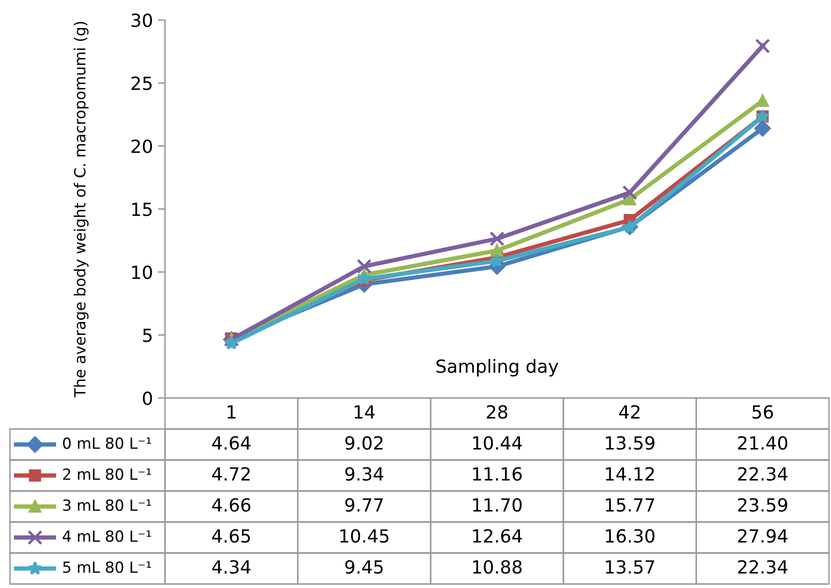  Describe the element at coordinates (763, 443) in the screenshot. I see `data-label: 21.40` at that location.